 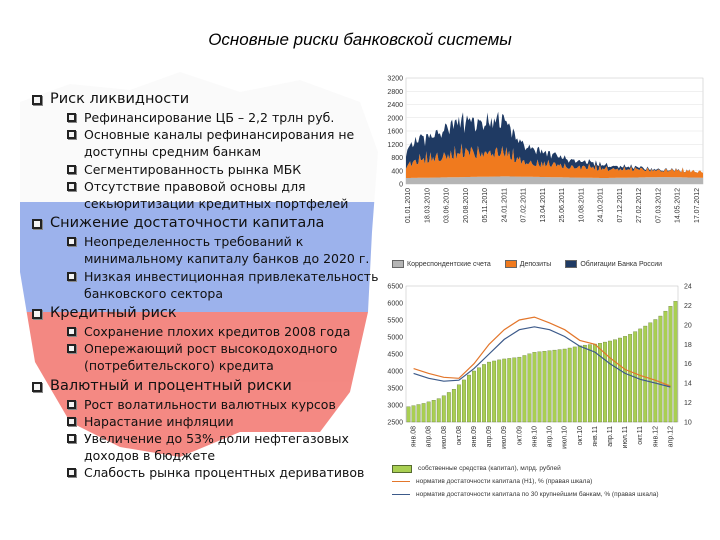 What do you see at coordinates (217, 332) in the screenshot?
I see `risk-item-label: Сохранение плохих кредитов 2008 года` at bounding box center [217, 332].